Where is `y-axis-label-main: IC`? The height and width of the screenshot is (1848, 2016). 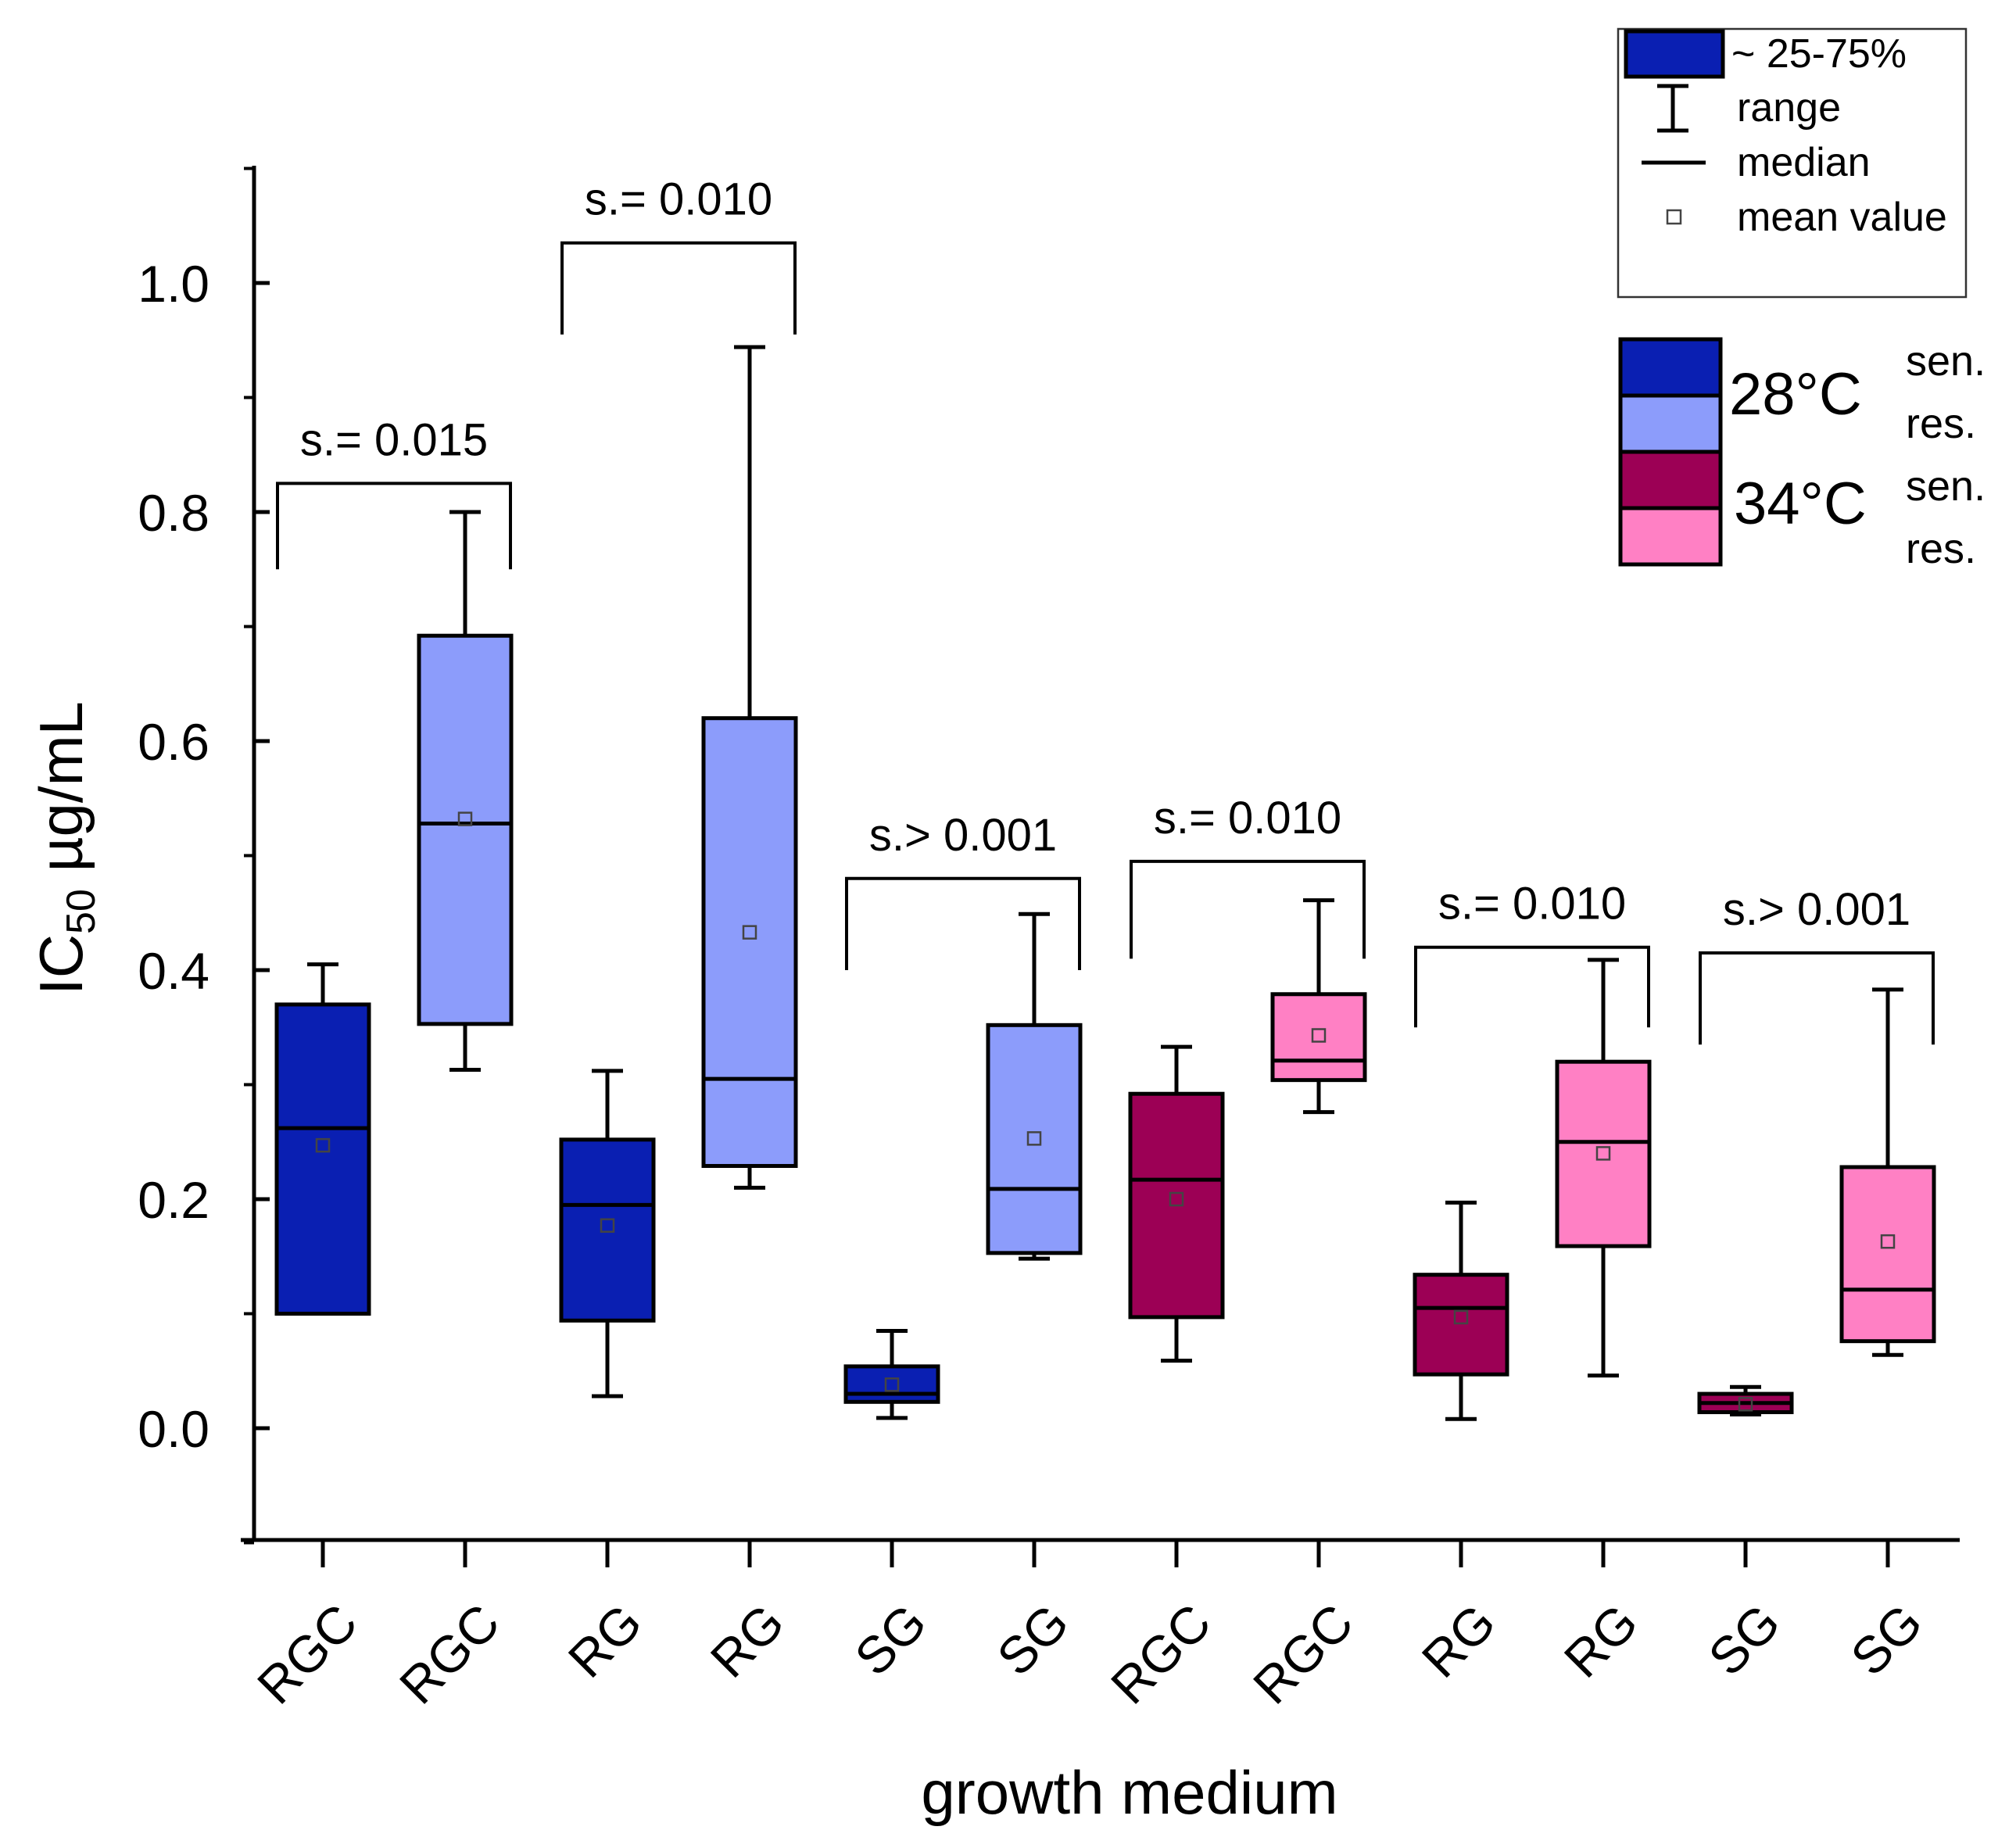
y-axis-label-main: IC is located at coordinates (61, 965).